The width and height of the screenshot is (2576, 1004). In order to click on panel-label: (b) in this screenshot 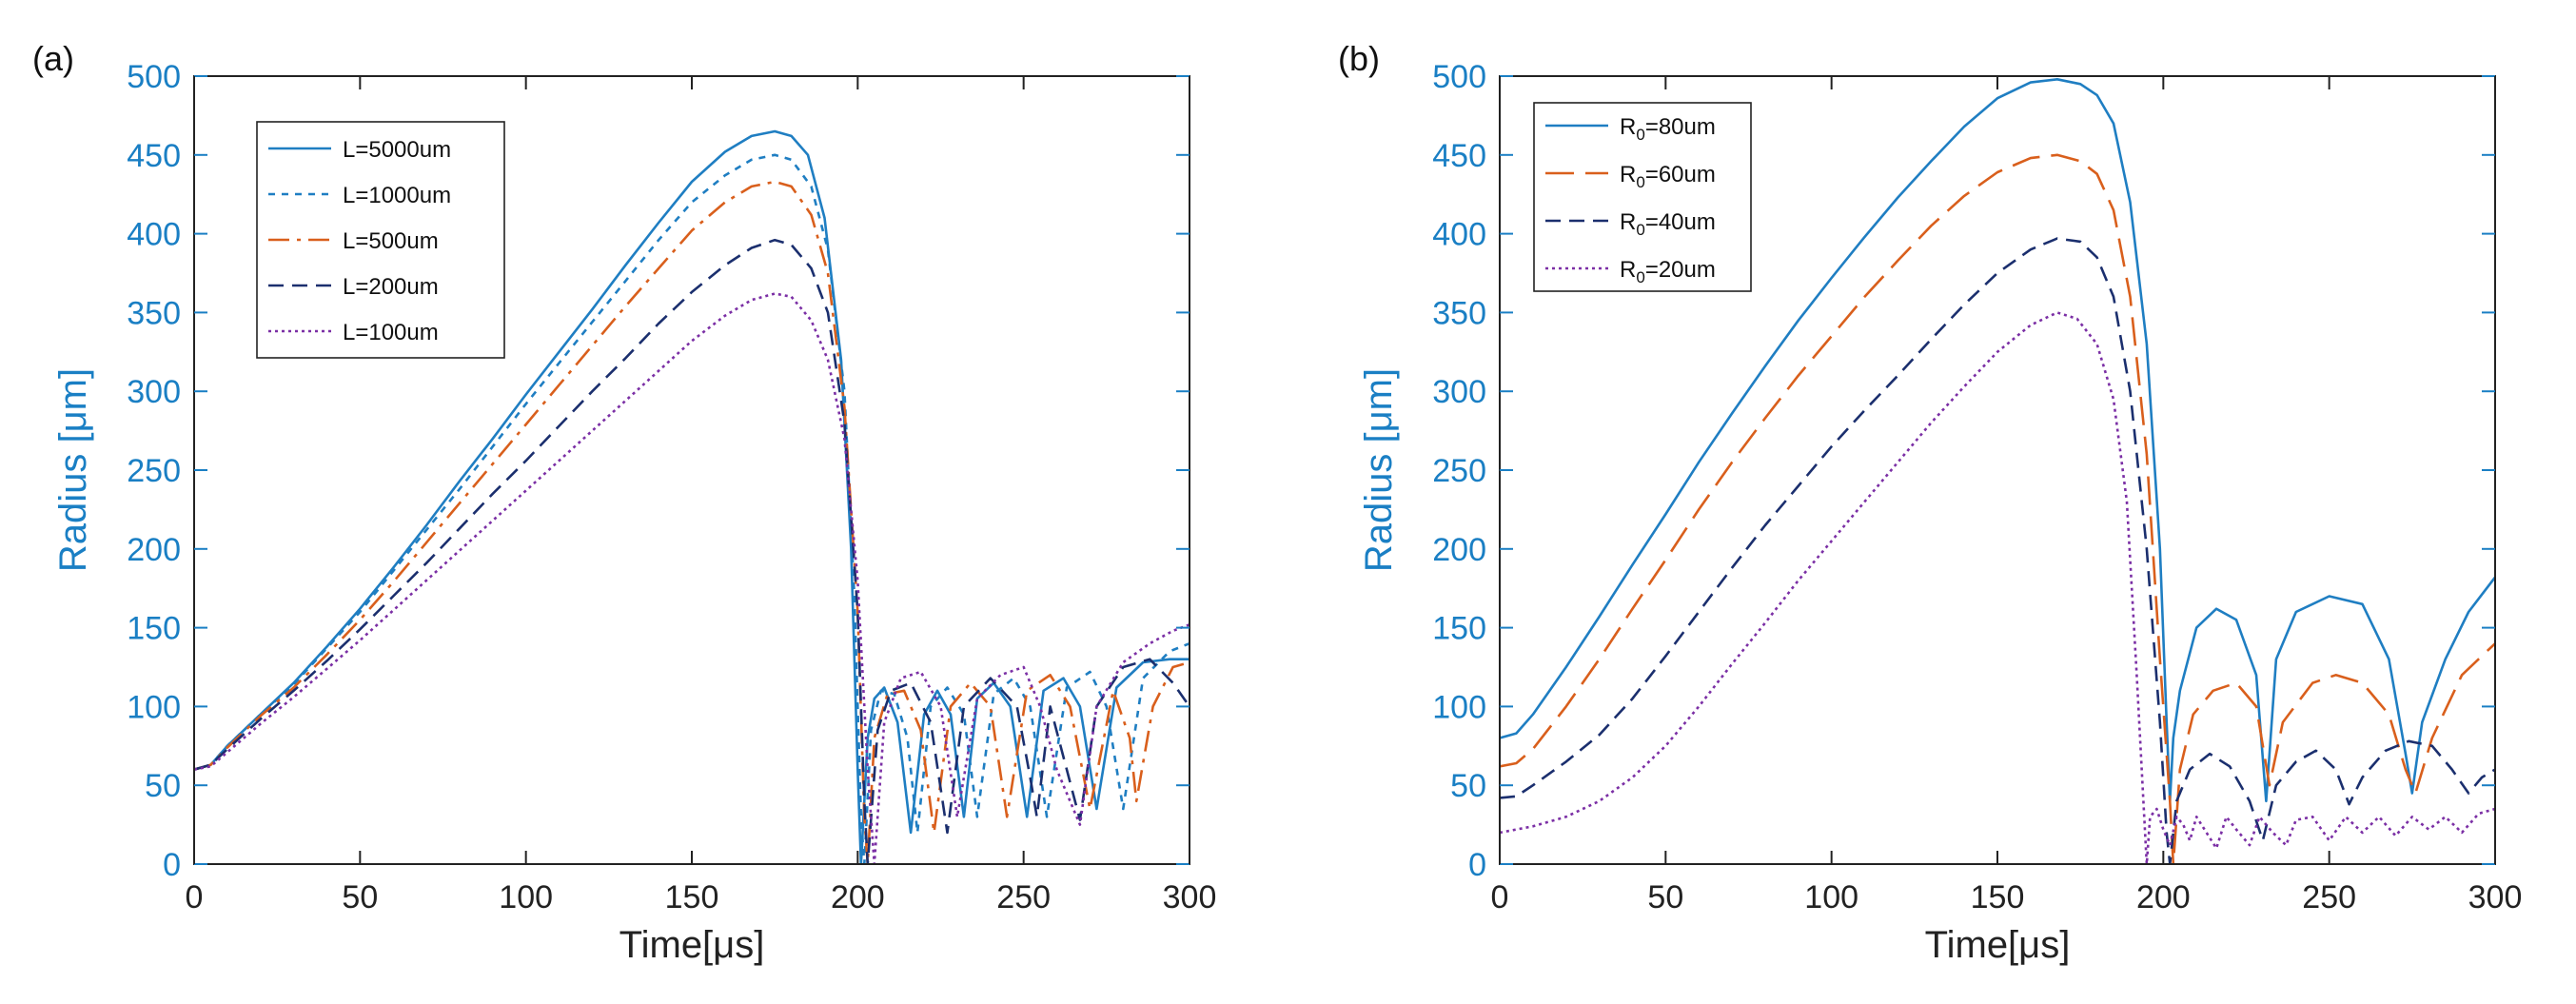, I will do `click(1359, 58)`.